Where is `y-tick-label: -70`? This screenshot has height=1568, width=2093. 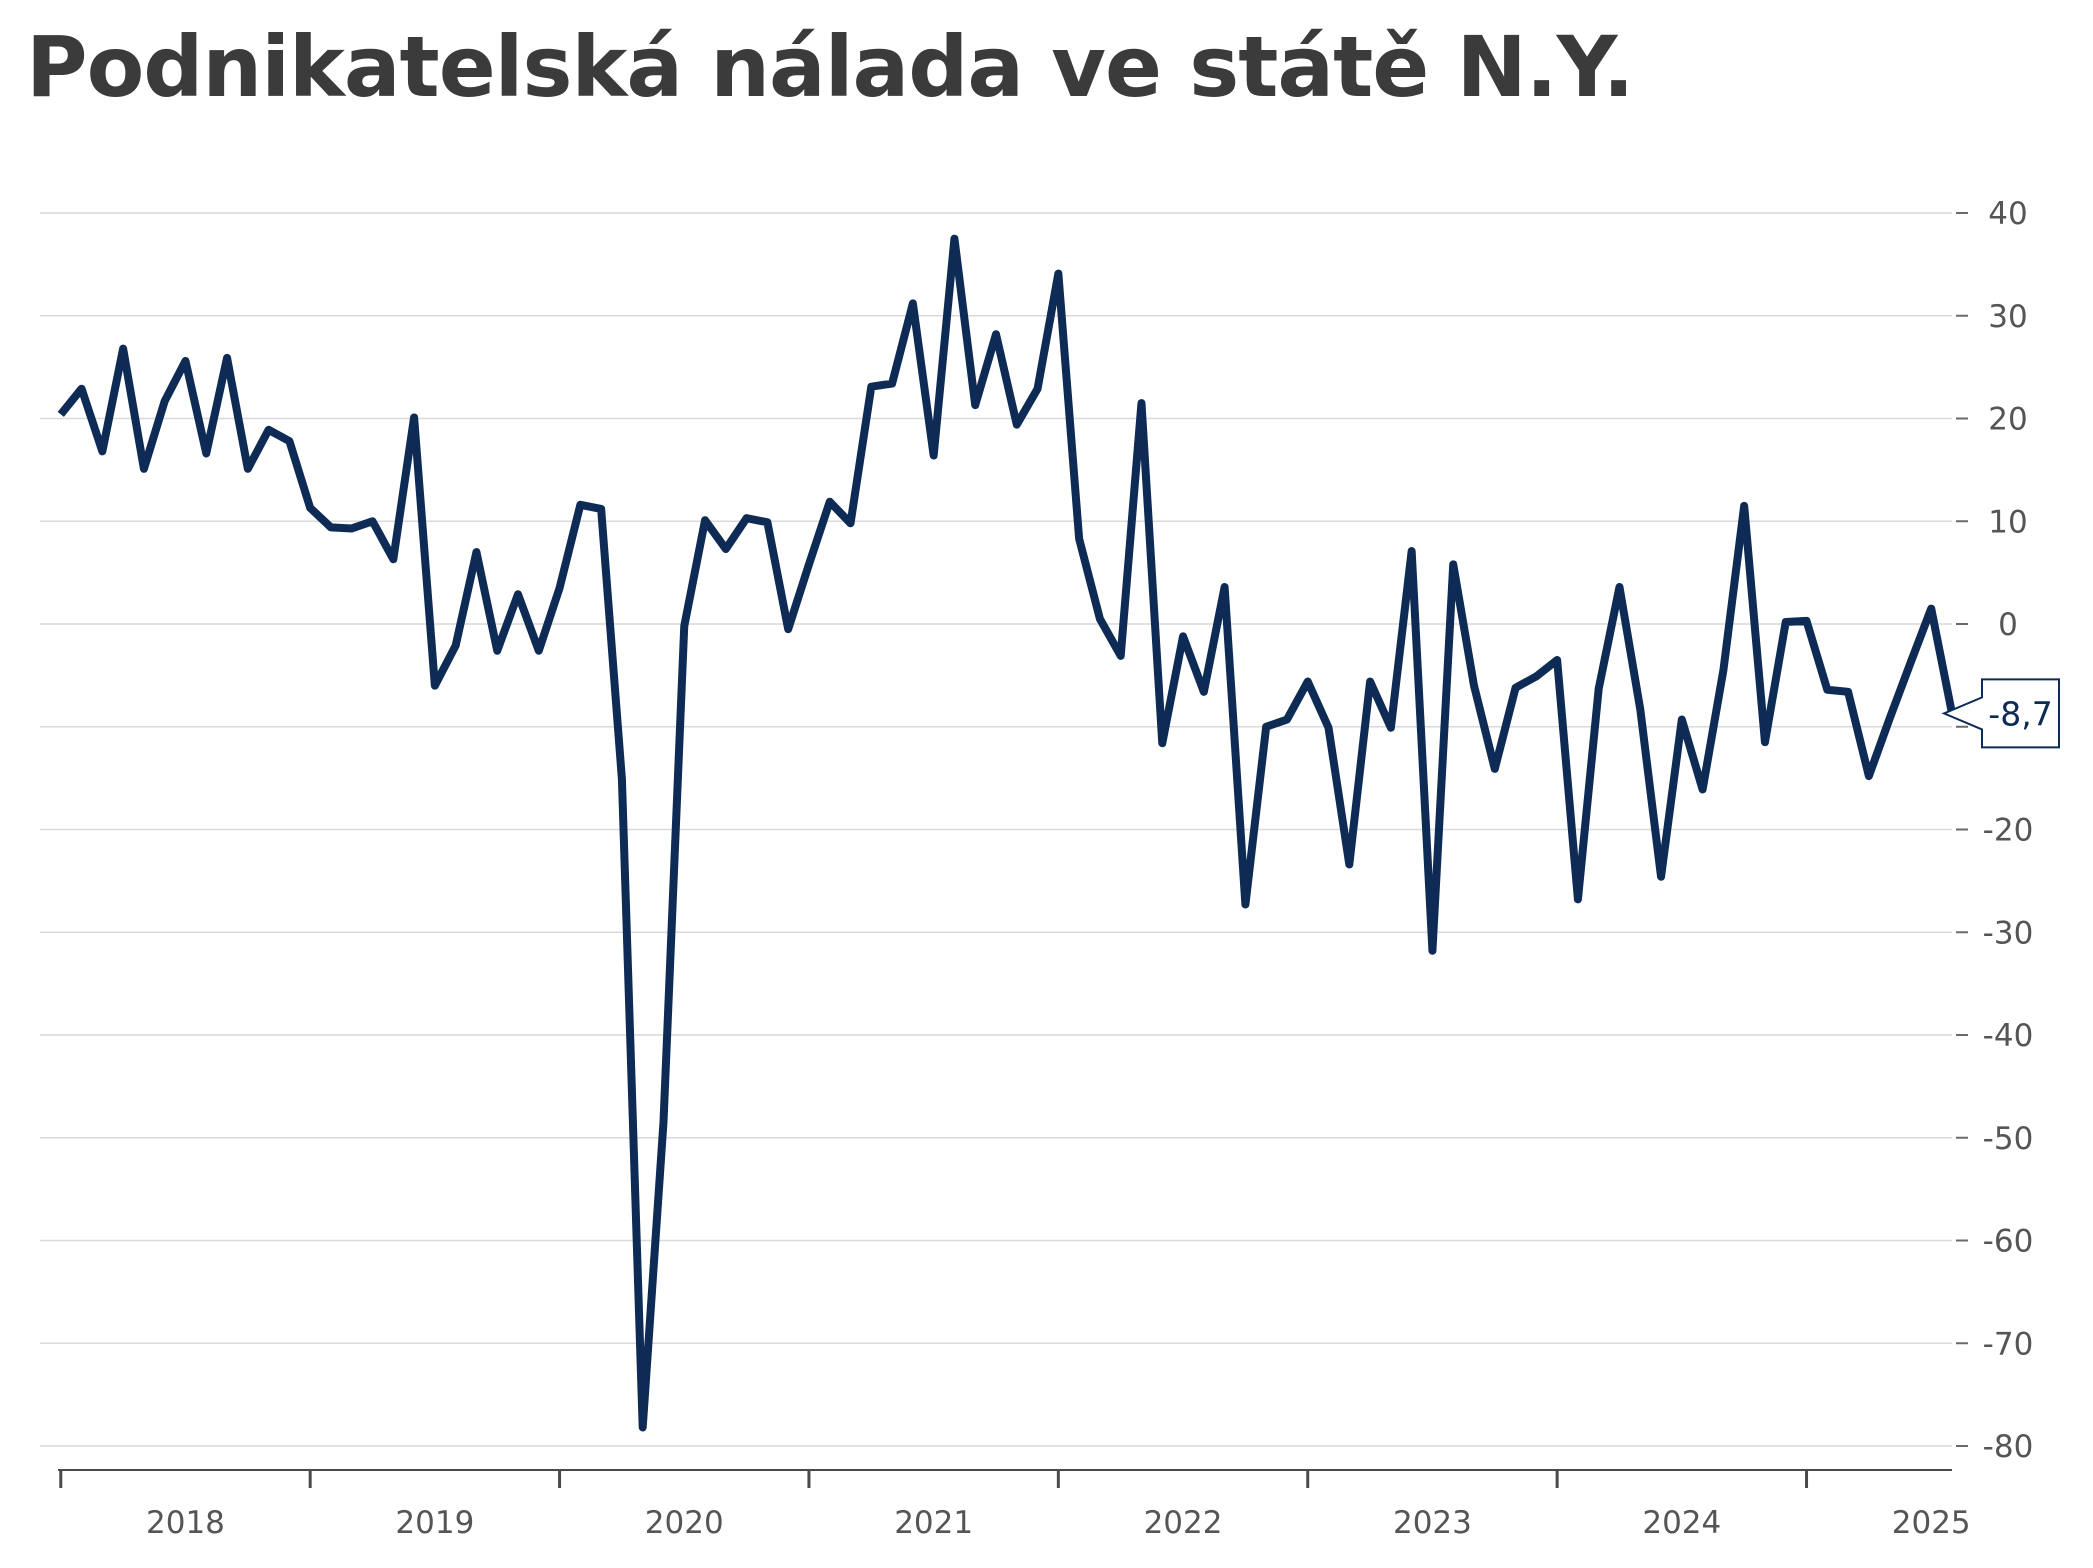
y-tick-label: -70 is located at coordinates (2008, 1344).